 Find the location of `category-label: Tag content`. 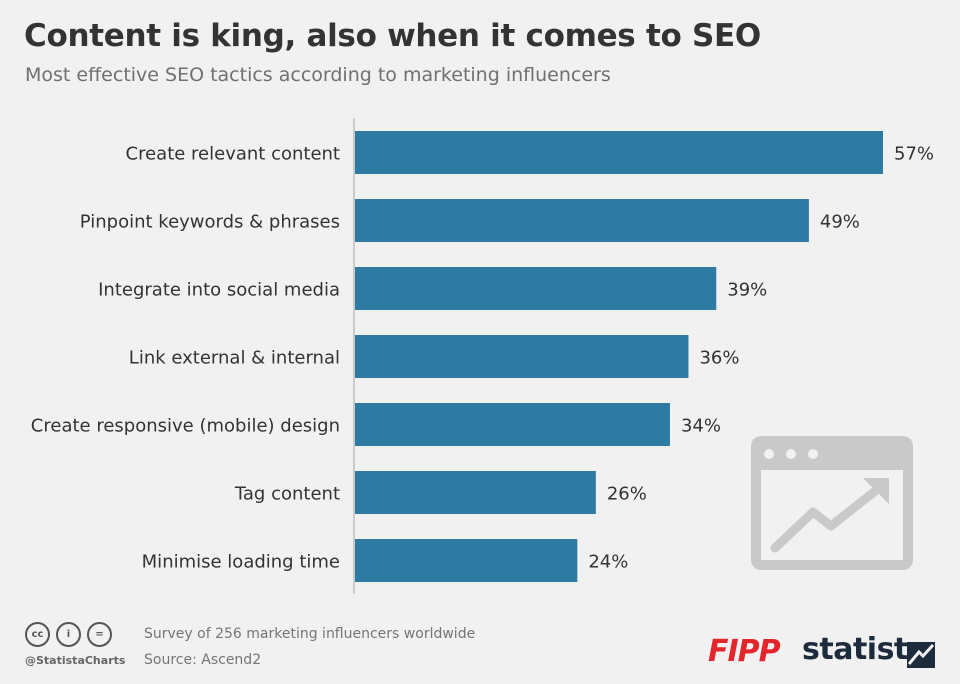

category-label: Tag content is located at coordinates (287, 494).